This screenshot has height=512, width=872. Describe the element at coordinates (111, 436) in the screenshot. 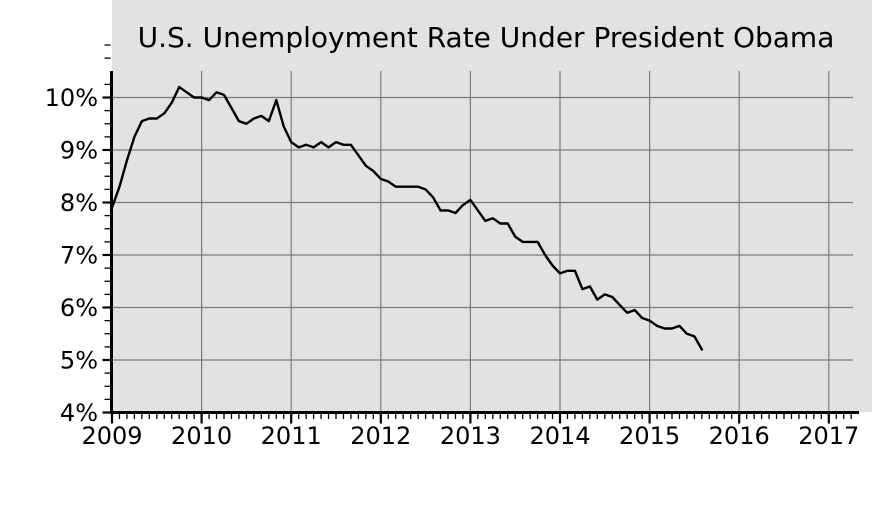

I see `x-tick-label: 2009` at that location.